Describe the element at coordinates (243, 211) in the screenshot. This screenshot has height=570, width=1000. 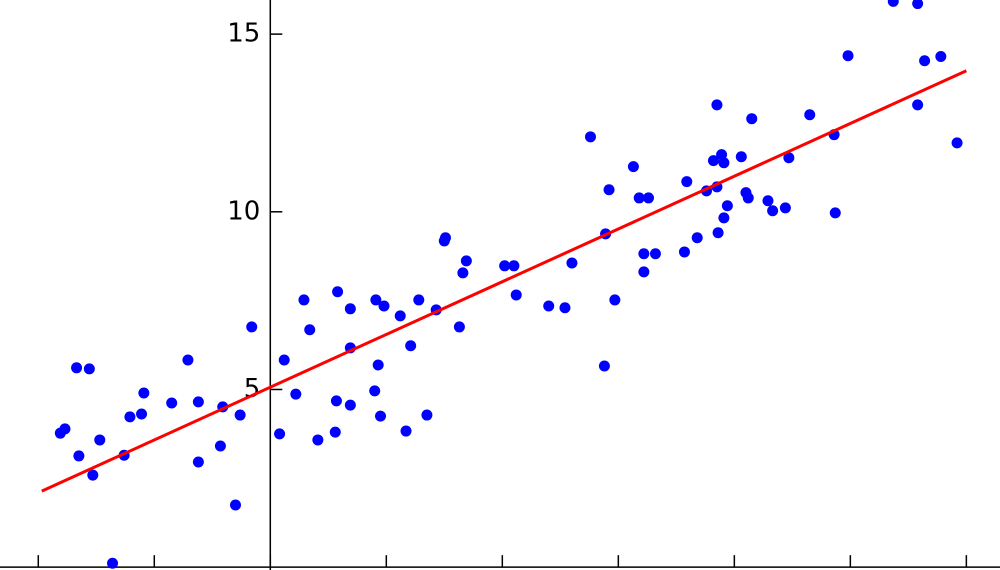
I see `y-tick-label: 10` at that location.